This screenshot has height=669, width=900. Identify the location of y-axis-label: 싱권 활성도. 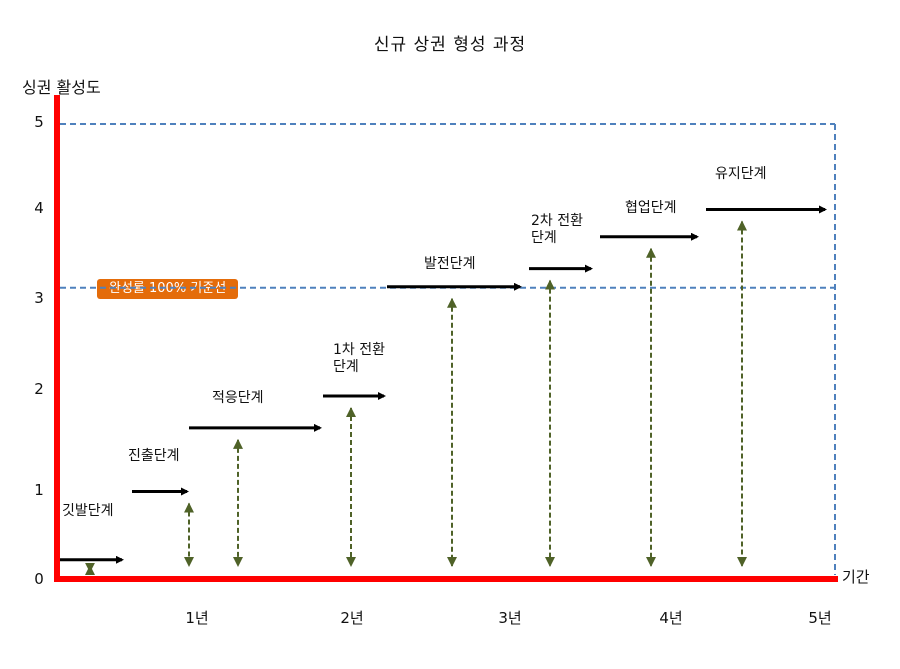
(61, 87).